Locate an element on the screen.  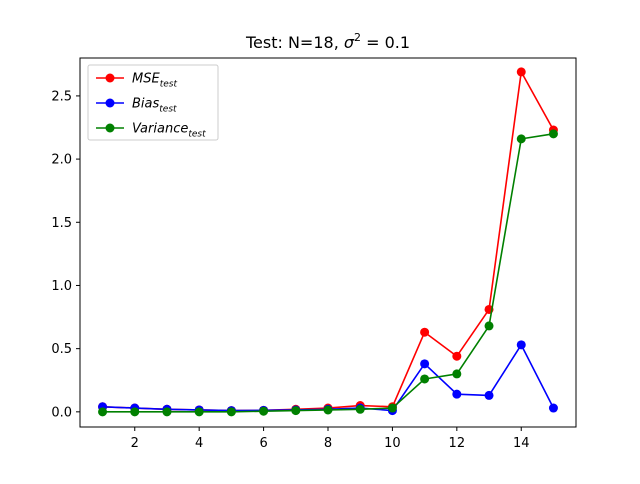
series-line-bias is located at coordinates (328, 378).